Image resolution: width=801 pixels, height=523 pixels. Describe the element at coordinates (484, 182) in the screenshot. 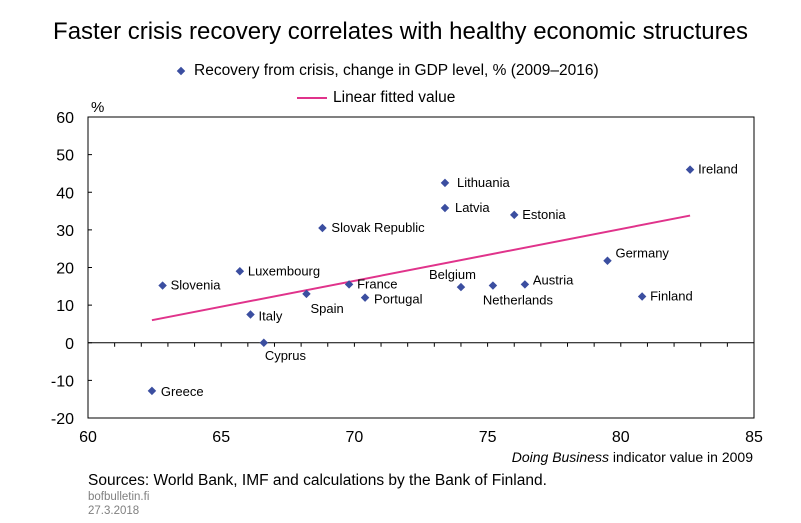

I see `point-label: Lithuania` at that location.